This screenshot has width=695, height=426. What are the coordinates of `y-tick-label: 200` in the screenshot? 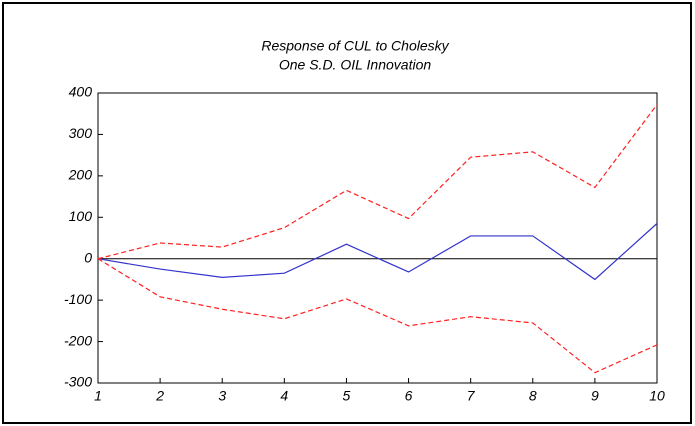 It's located at (80, 175).